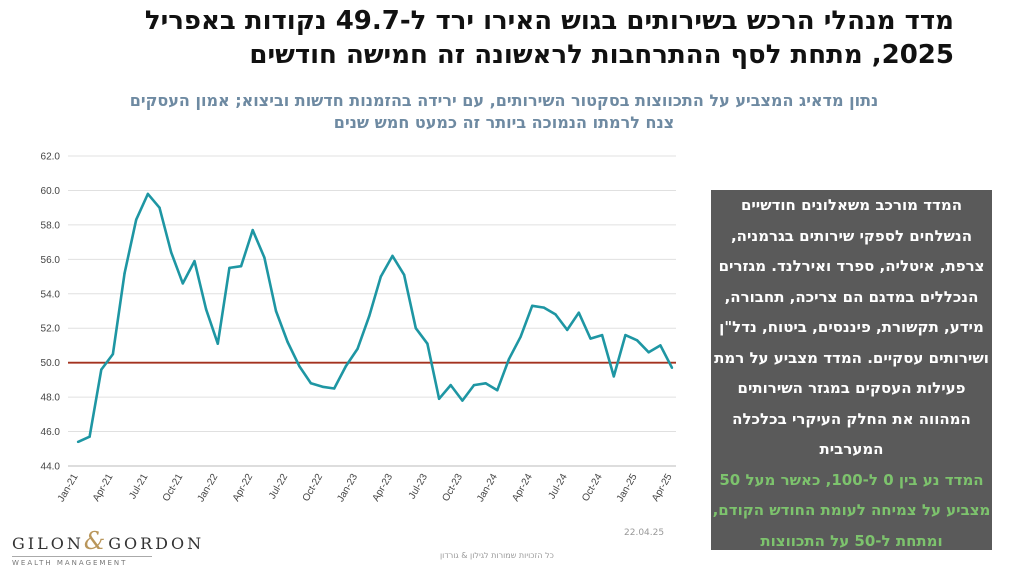  What do you see at coordinates (51, 191) in the screenshot?
I see `y-tick-label: 60.0` at bounding box center [51, 191].